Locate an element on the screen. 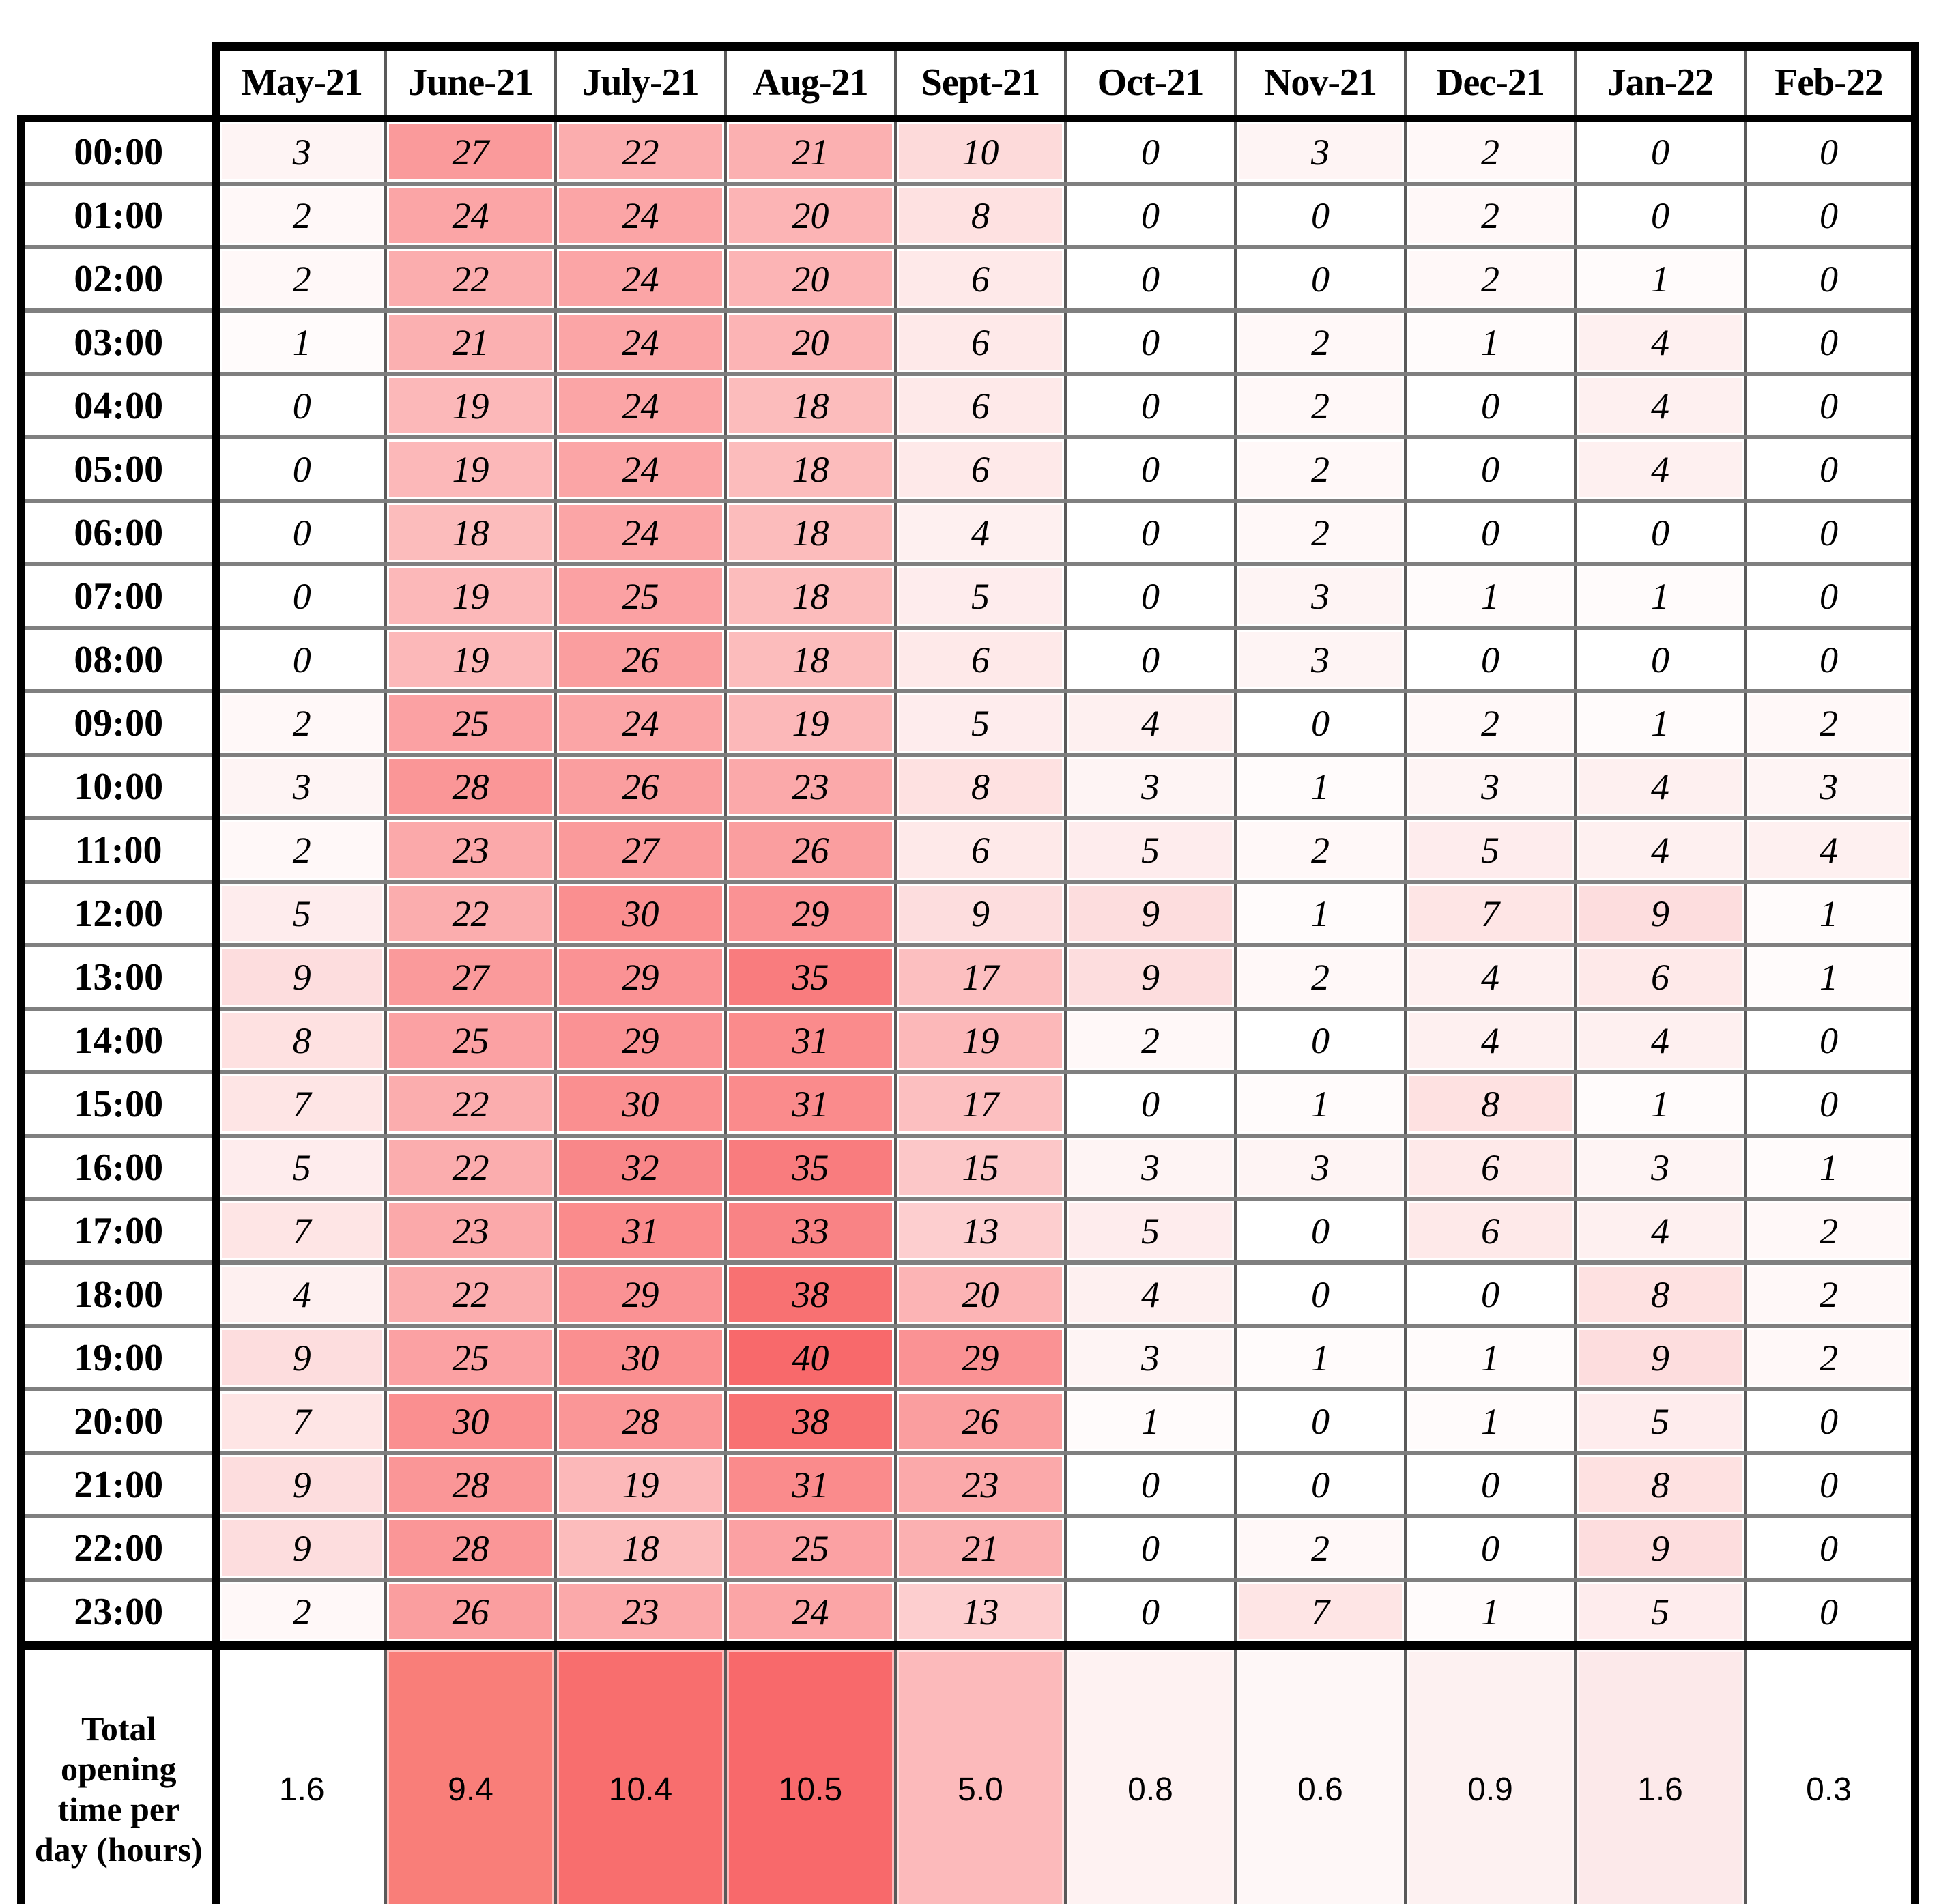 This screenshot has width=1939, height=1904. hour-row: 18:00 4 22 29 38 20 4 0 0 8 2 is located at coordinates (968, 1293).